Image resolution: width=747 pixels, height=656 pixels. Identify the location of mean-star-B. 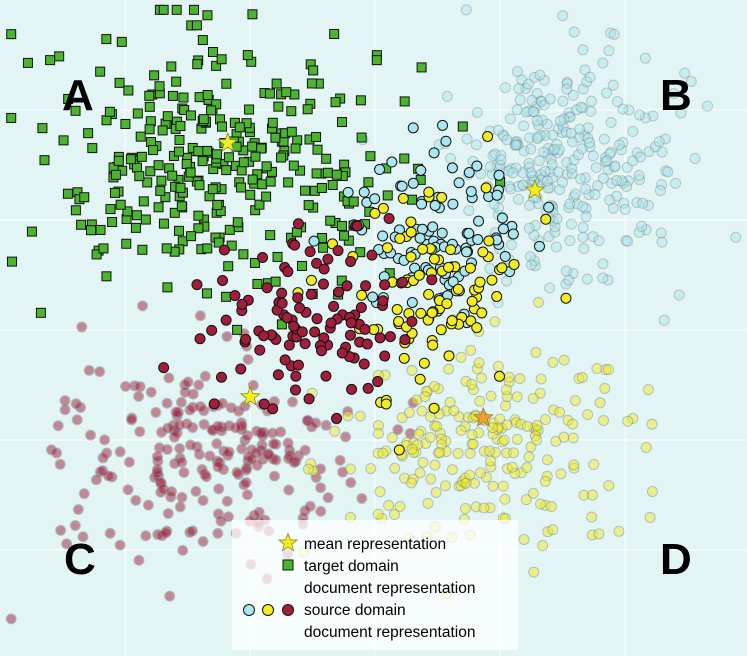
(535, 189).